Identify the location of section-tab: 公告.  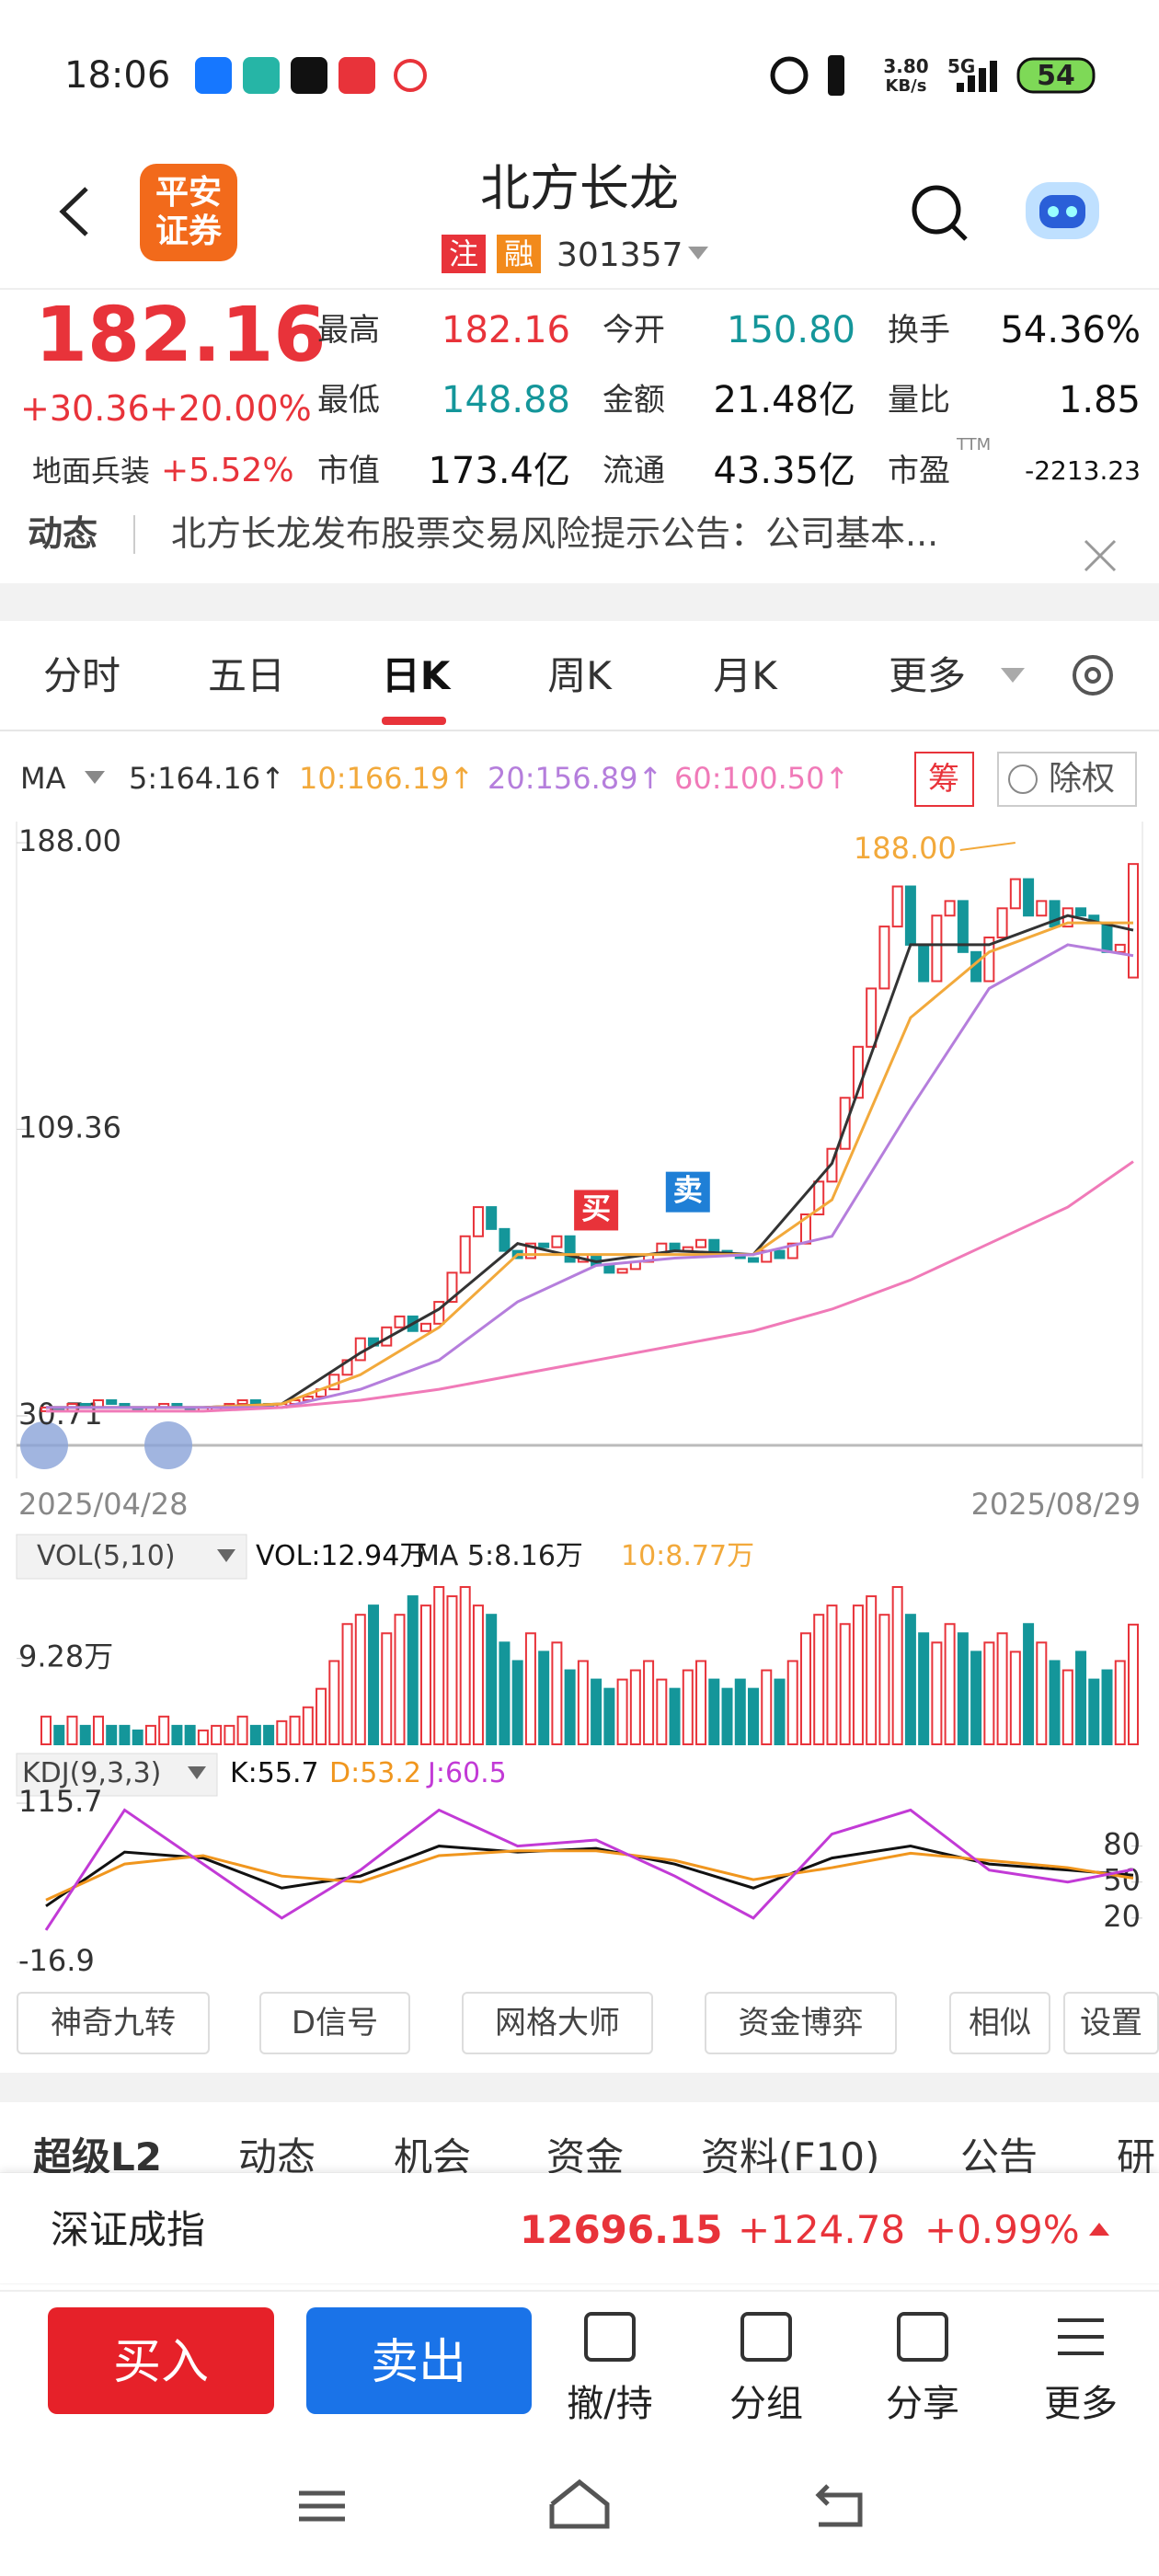
(999, 2156).